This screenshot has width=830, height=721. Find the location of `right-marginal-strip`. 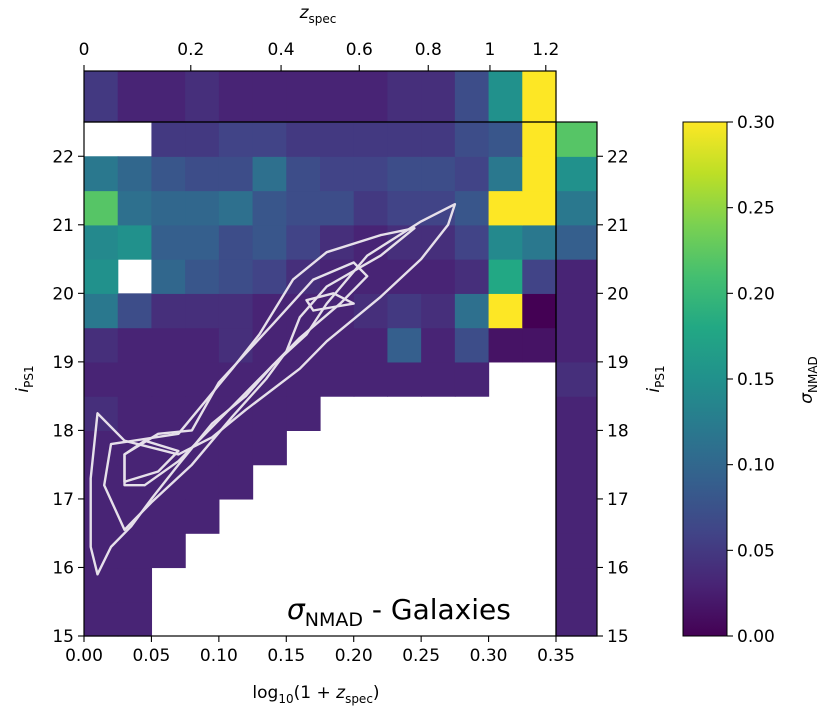

right-marginal-strip is located at coordinates (576, 379).